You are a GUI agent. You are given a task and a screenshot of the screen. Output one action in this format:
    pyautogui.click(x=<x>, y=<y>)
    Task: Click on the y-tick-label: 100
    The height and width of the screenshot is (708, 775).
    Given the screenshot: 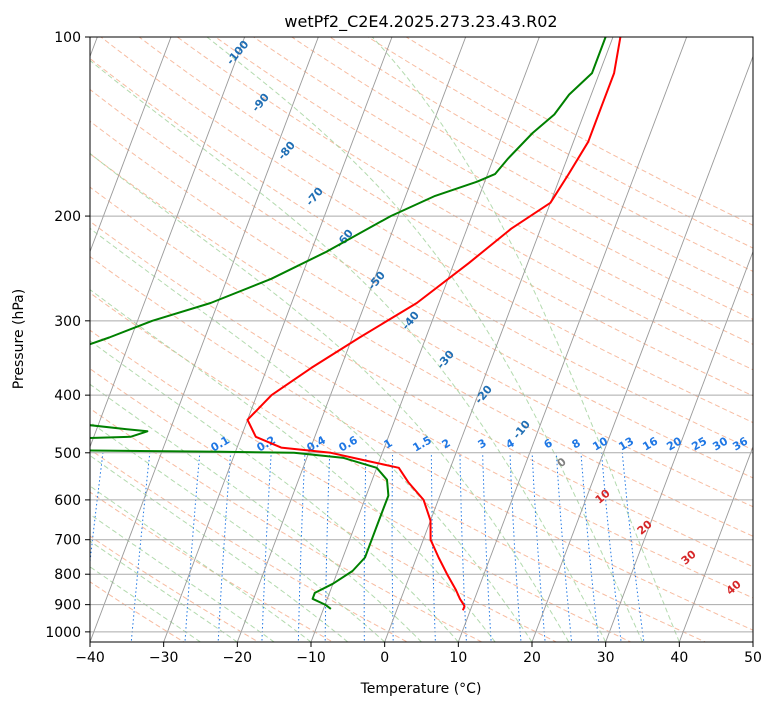 What is the action you would take?
    pyautogui.click(x=67, y=38)
    